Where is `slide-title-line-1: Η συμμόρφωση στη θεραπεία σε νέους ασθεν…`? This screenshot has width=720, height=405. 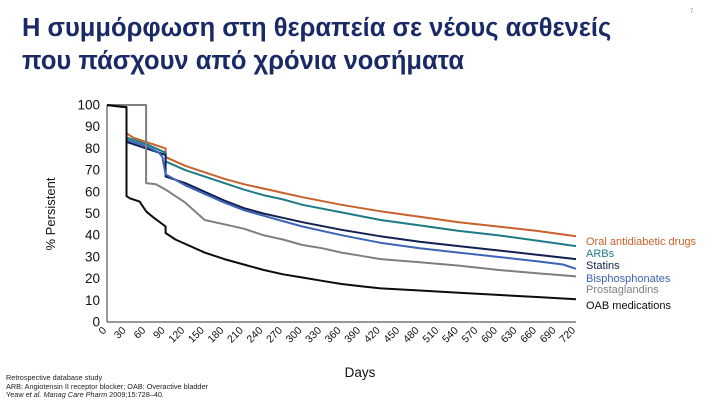 slide-title-line-1: Η συμμόρφωση στη θεραπεία σε νέους ασθεν… is located at coordinates (317, 28).